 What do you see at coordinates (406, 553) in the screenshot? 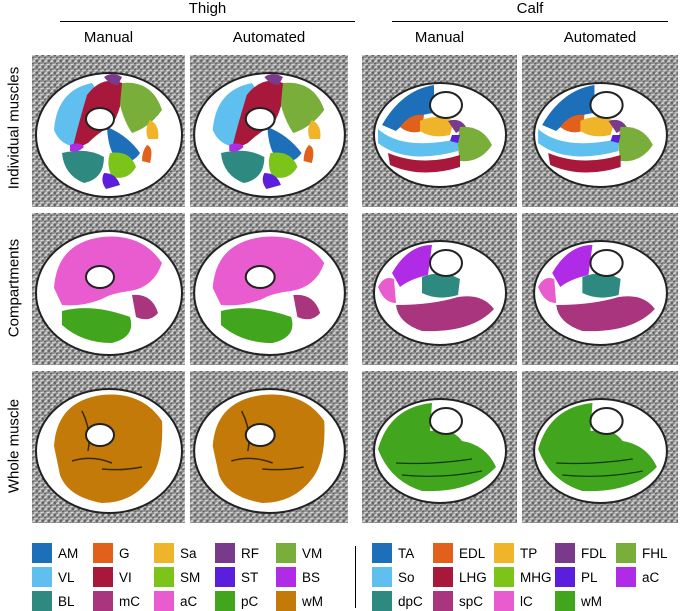
I see `legend-label: TA` at bounding box center [406, 553].